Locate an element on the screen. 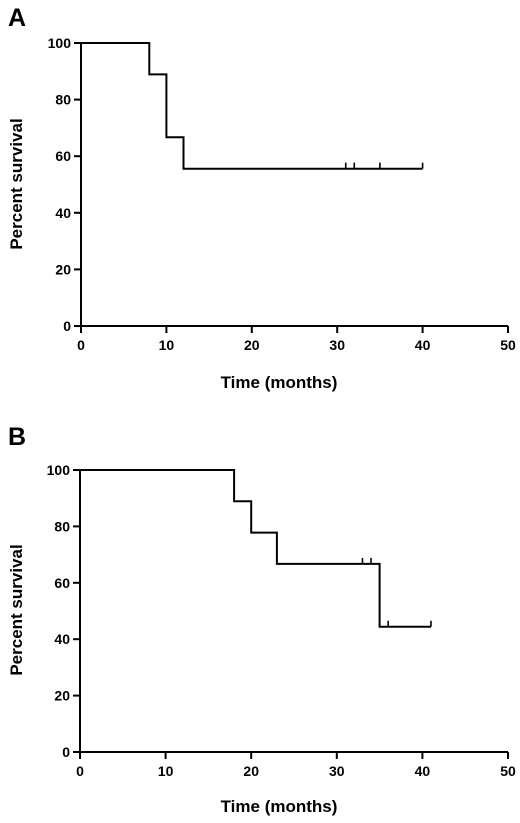 This screenshot has height=823, width=520. panel-label: B is located at coordinates (17, 437).